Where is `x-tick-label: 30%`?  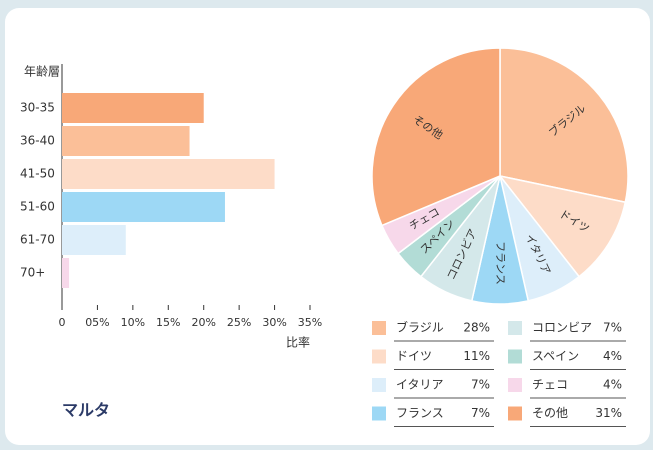
x-tick-label: 30% is located at coordinates (274, 322).